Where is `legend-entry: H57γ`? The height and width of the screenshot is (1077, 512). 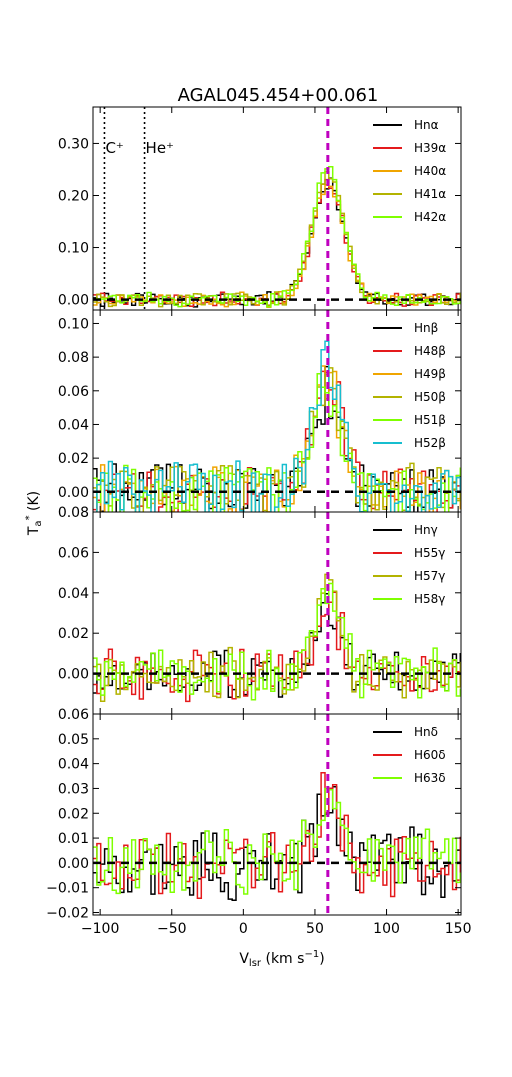
legend-entry: H57γ is located at coordinates (429, 576).